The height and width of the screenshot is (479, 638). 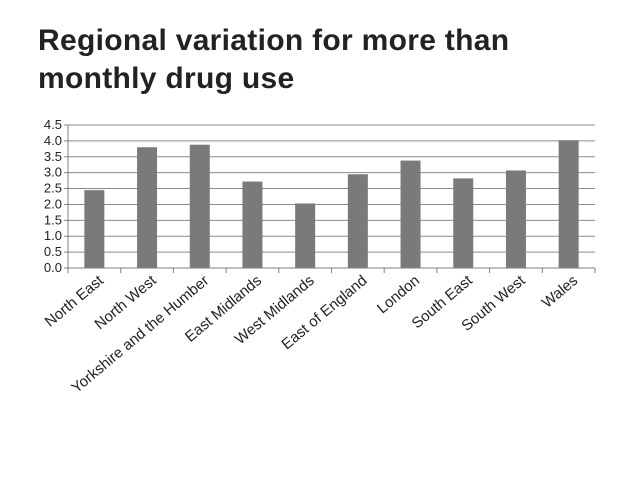 What do you see at coordinates (53, 267) in the screenshot?
I see `y-tick-label: 0.0` at bounding box center [53, 267].